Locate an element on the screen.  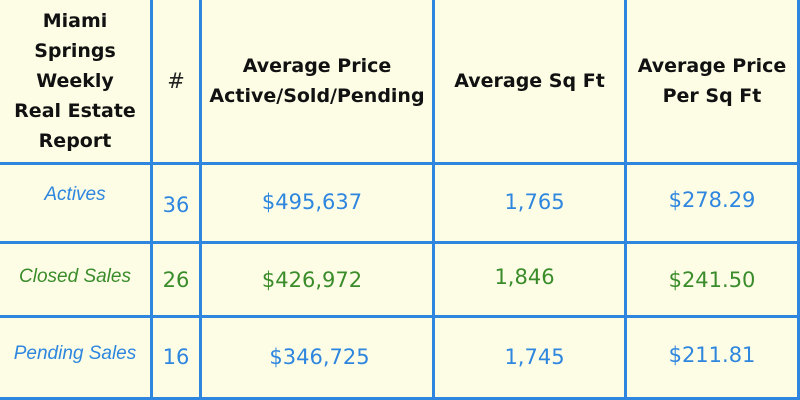
row-label-pending-sales: Pending Sales is located at coordinates (75, 353).